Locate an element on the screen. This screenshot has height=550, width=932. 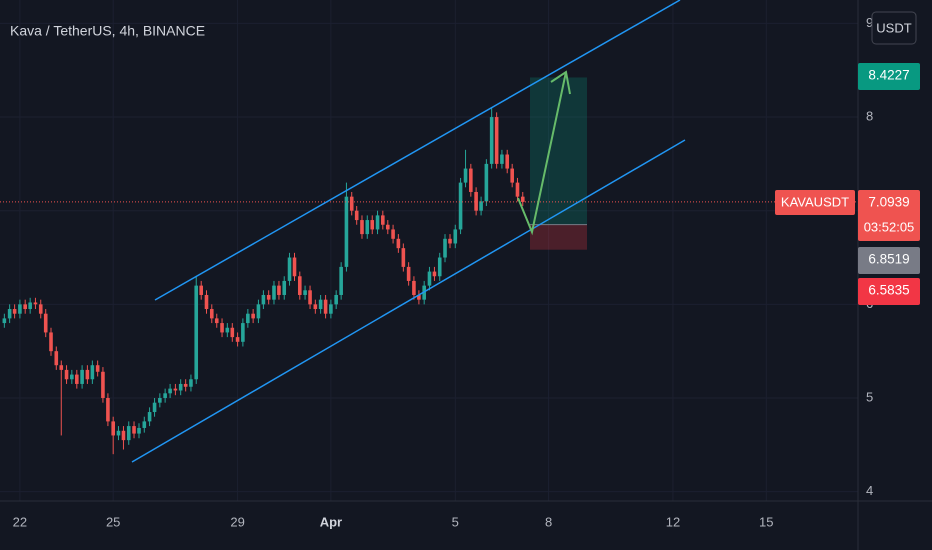
y-tick-label: 4 is located at coordinates (869, 490).